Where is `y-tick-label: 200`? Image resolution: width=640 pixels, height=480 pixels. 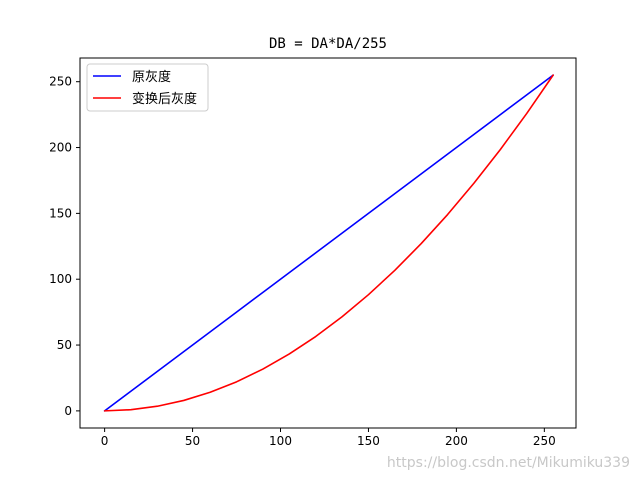 y-tick-label: 200 is located at coordinates (60, 148).